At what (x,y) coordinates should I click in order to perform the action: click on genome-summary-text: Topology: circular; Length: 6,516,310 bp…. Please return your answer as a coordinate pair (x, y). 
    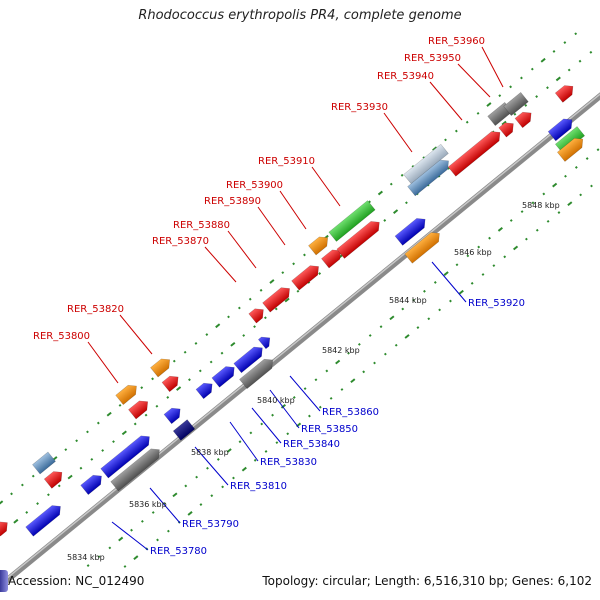
    Looking at the image, I should click on (427, 581).